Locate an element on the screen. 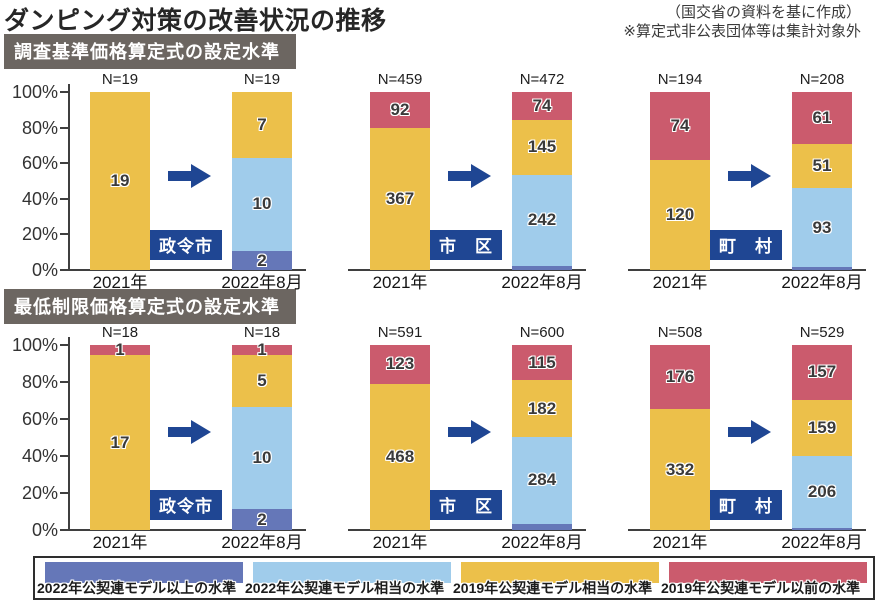 The width and height of the screenshot is (877, 601). exclusion-note: ※算定式非公表団体等は集計対象外 is located at coordinates (742, 31).